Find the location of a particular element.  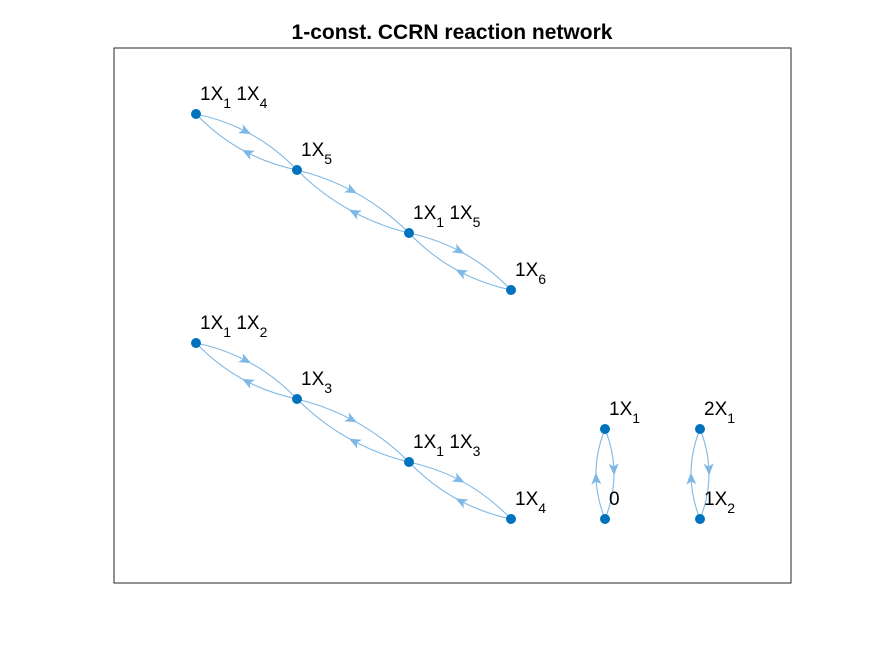

node-label-n_x1x4-part: 4 is located at coordinates (264, 103).